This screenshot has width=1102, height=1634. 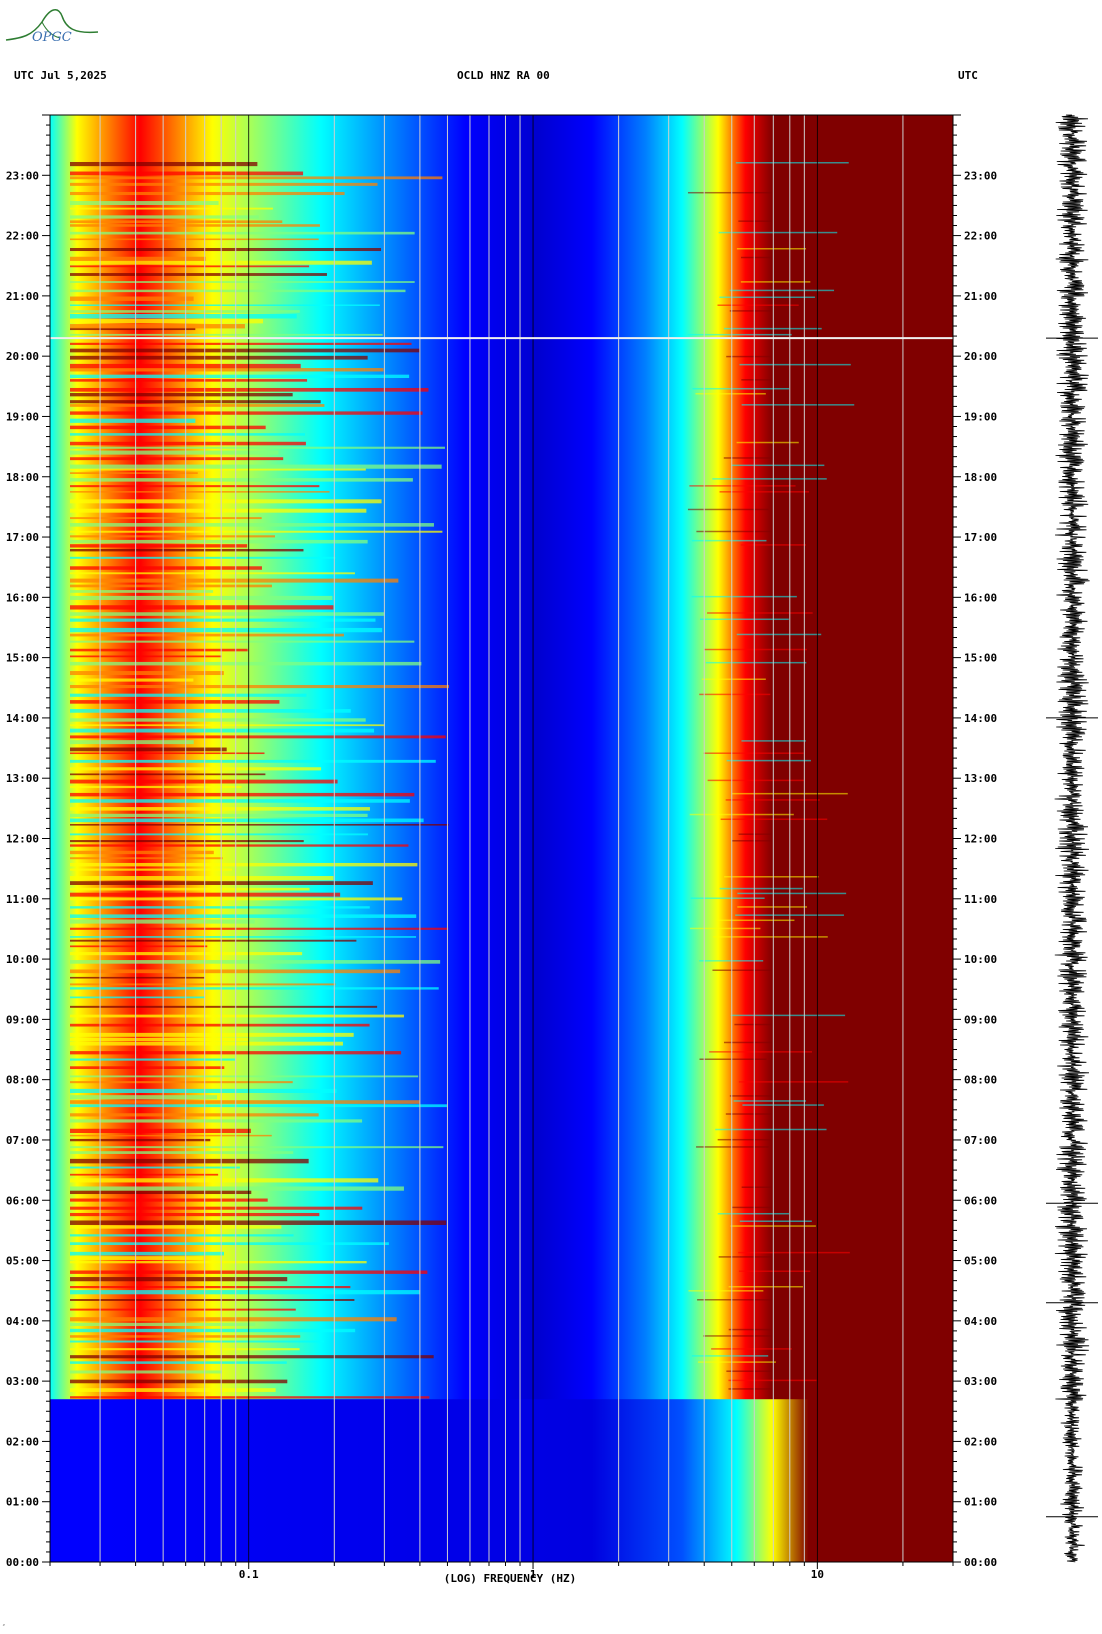 I want to click on time-tick-label-right: 20:00, so click(x=980, y=356).